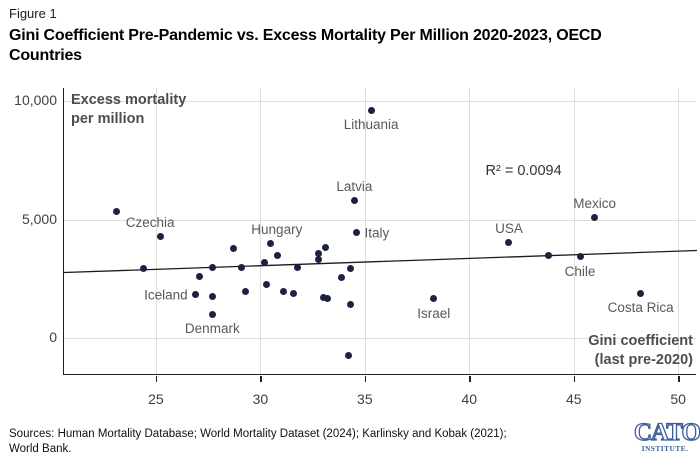 This screenshot has width=700, height=469. I want to click on point-label-denmark: Denmark, so click(212, 329).